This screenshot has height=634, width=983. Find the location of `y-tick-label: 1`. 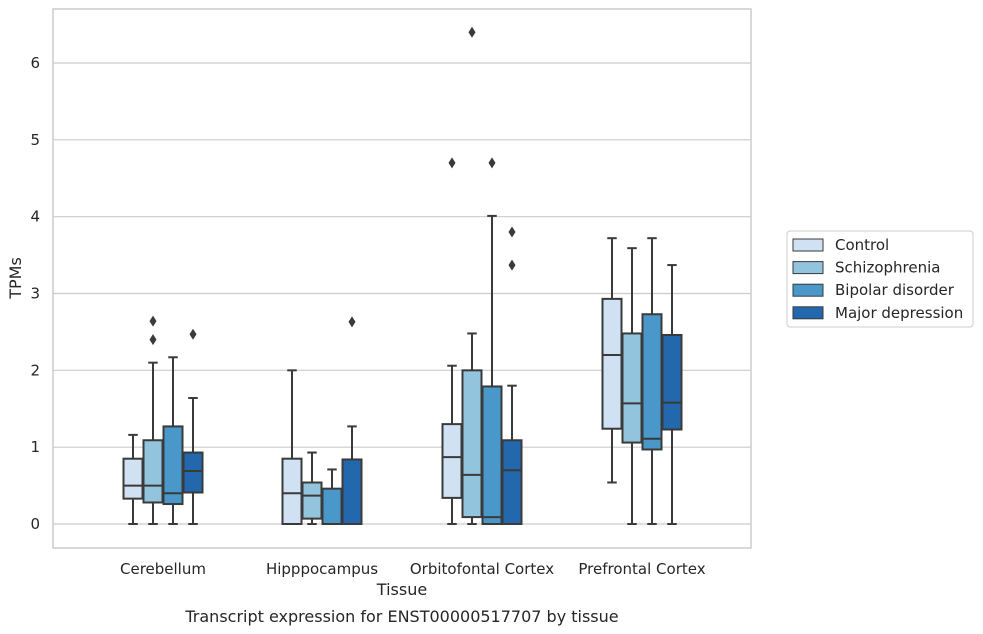

y-tick-label: 1 is located at coordinates (35, 447).